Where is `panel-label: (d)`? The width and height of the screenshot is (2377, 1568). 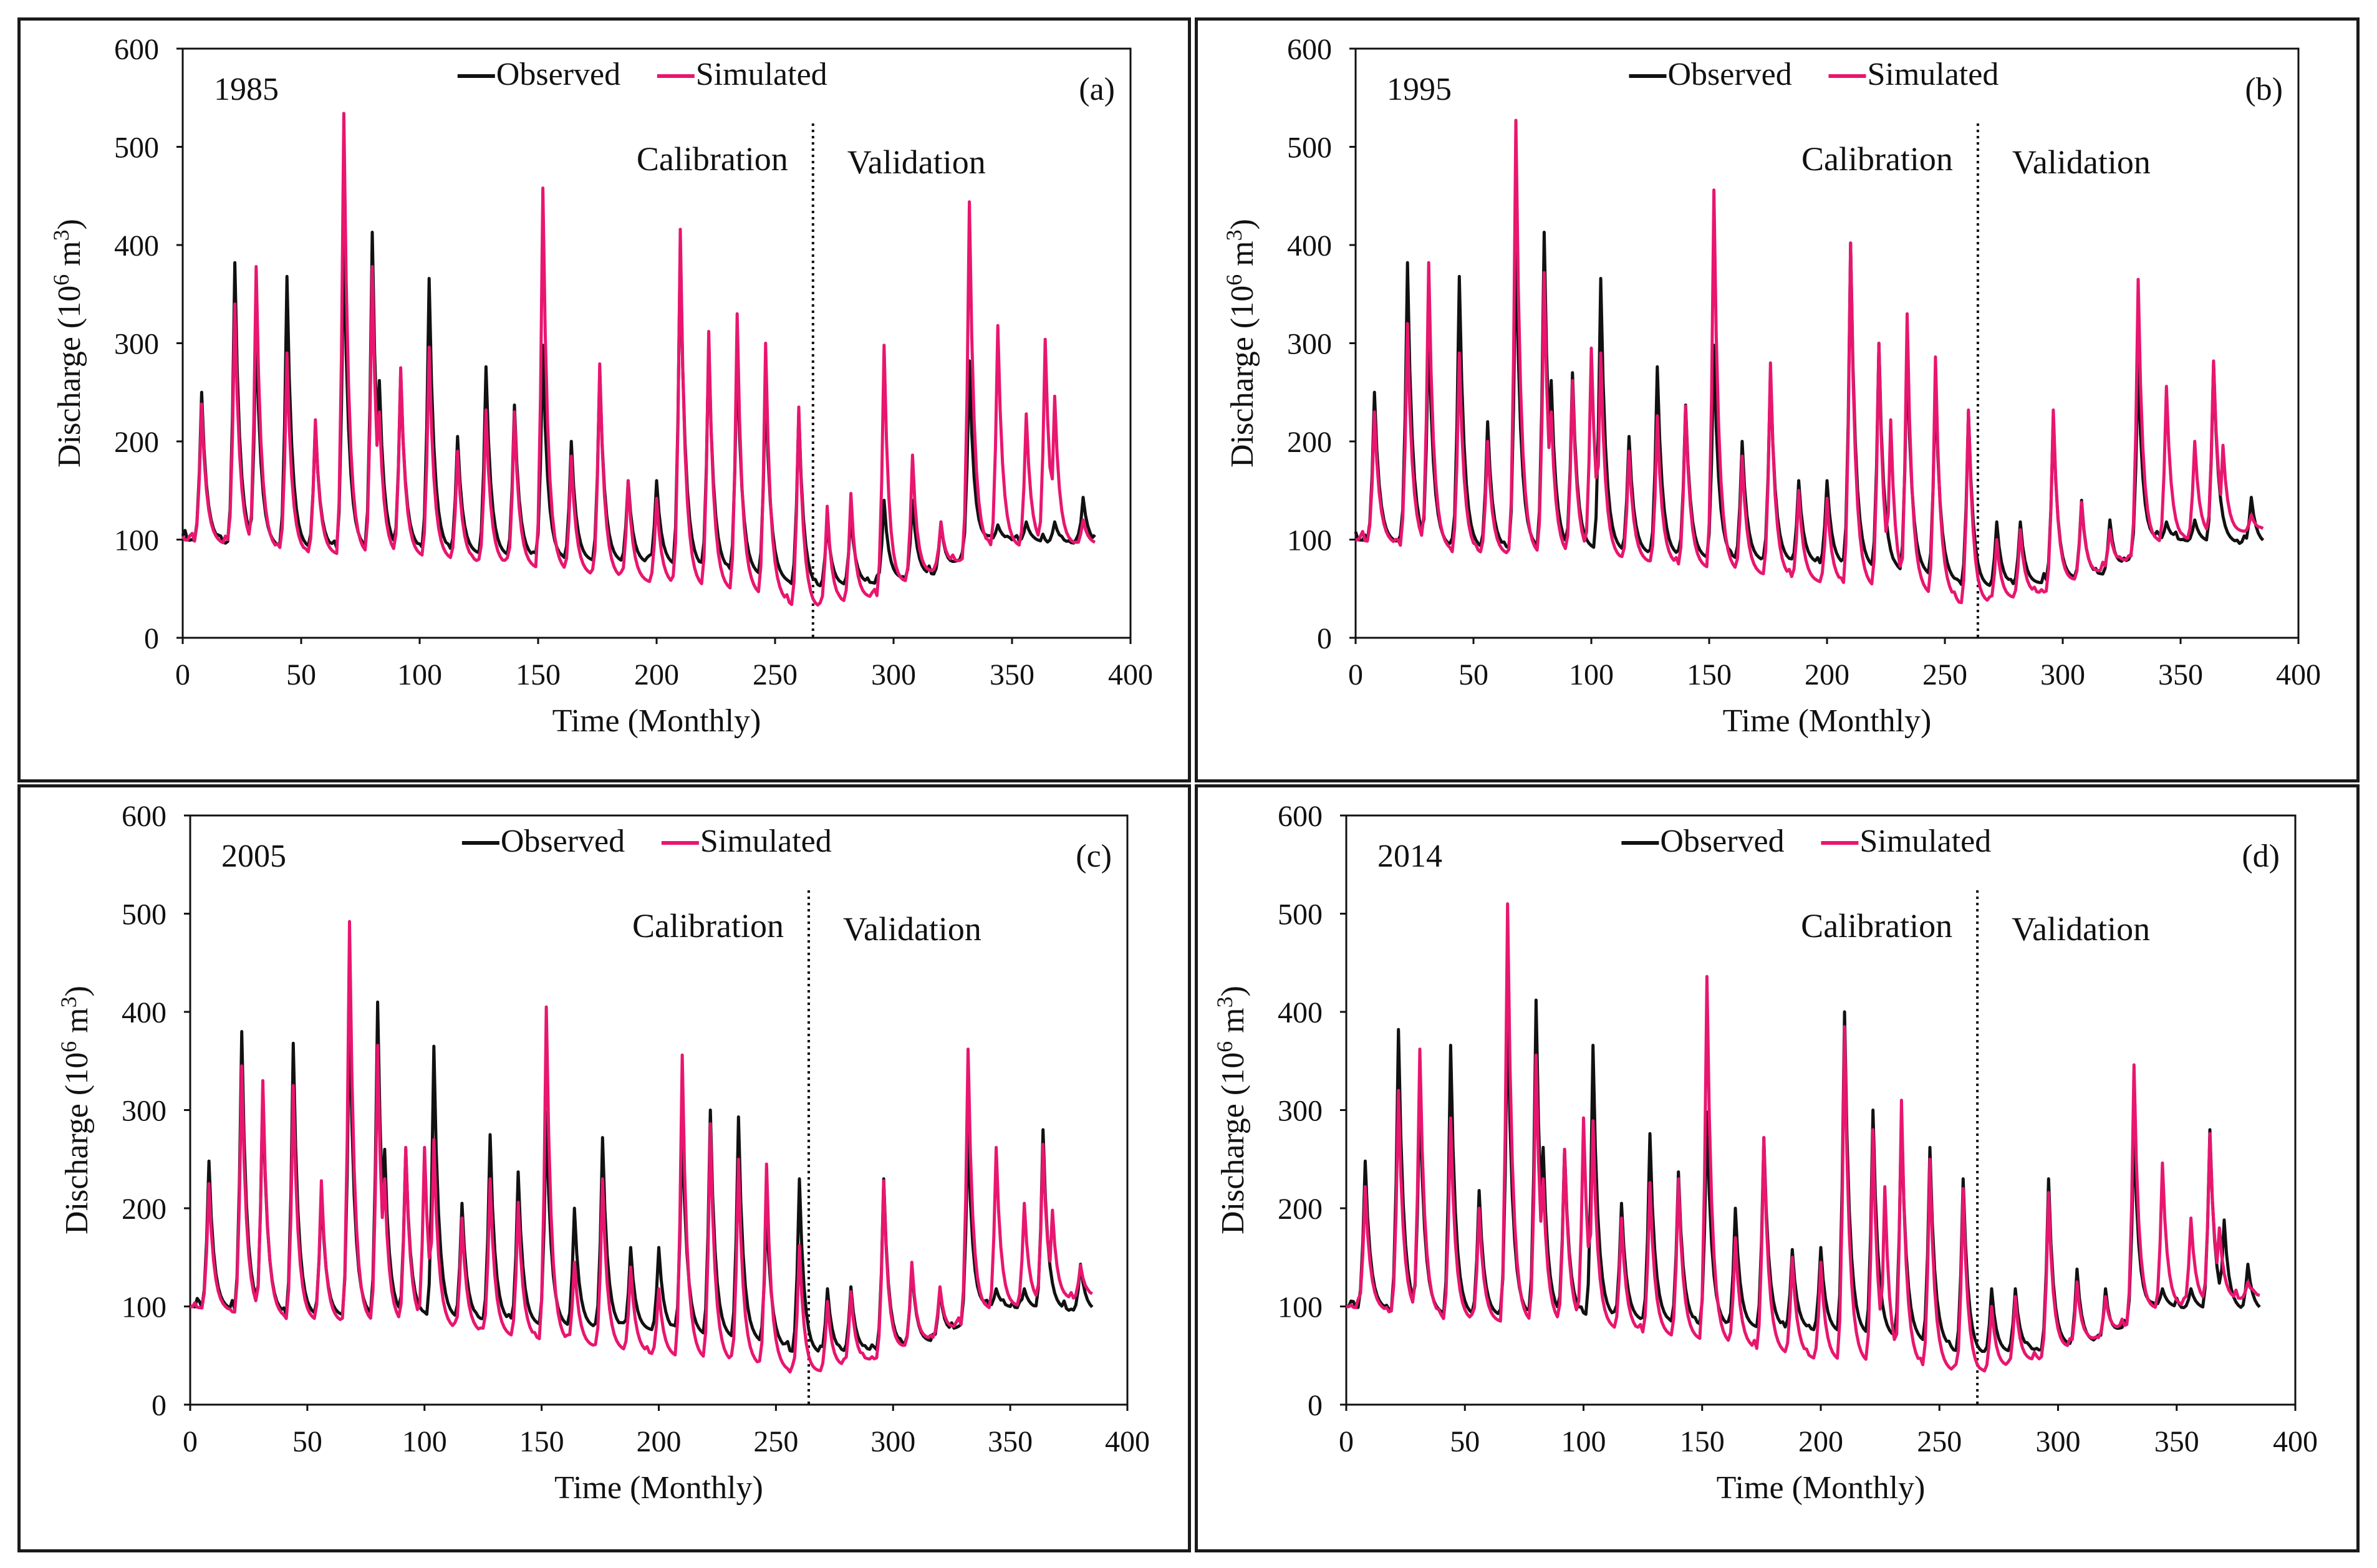
panel-label: (d) is located at coordinates (2261, 856).